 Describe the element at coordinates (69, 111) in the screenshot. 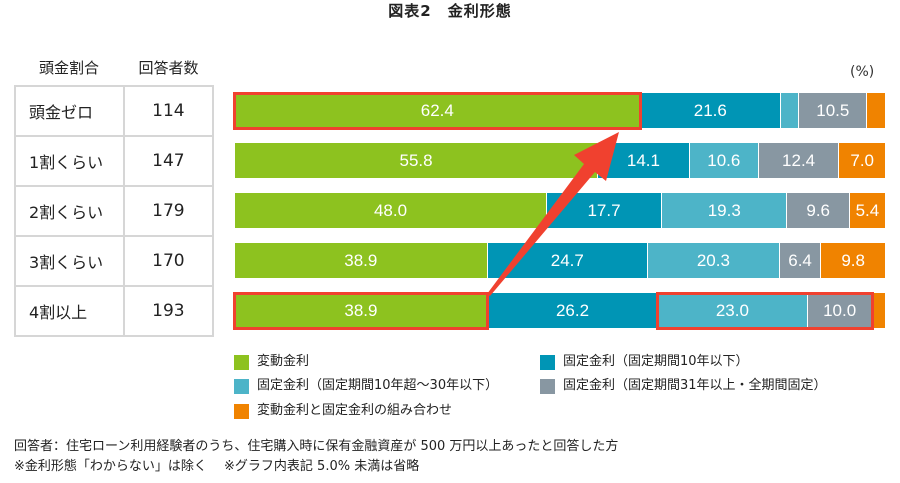

I see `row-label: 頭金ゼロ` at that location.